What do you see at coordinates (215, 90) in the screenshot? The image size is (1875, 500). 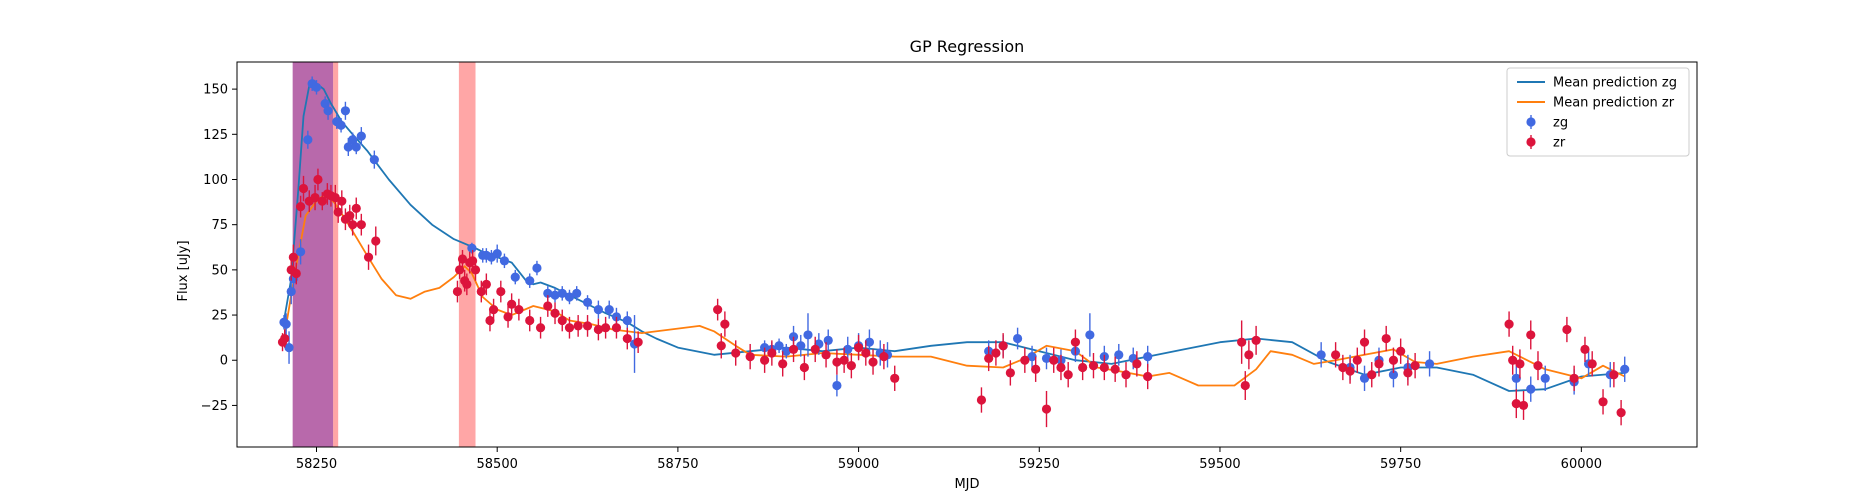 I see `y-tick-label: 150` at bounding box center [215, 90].